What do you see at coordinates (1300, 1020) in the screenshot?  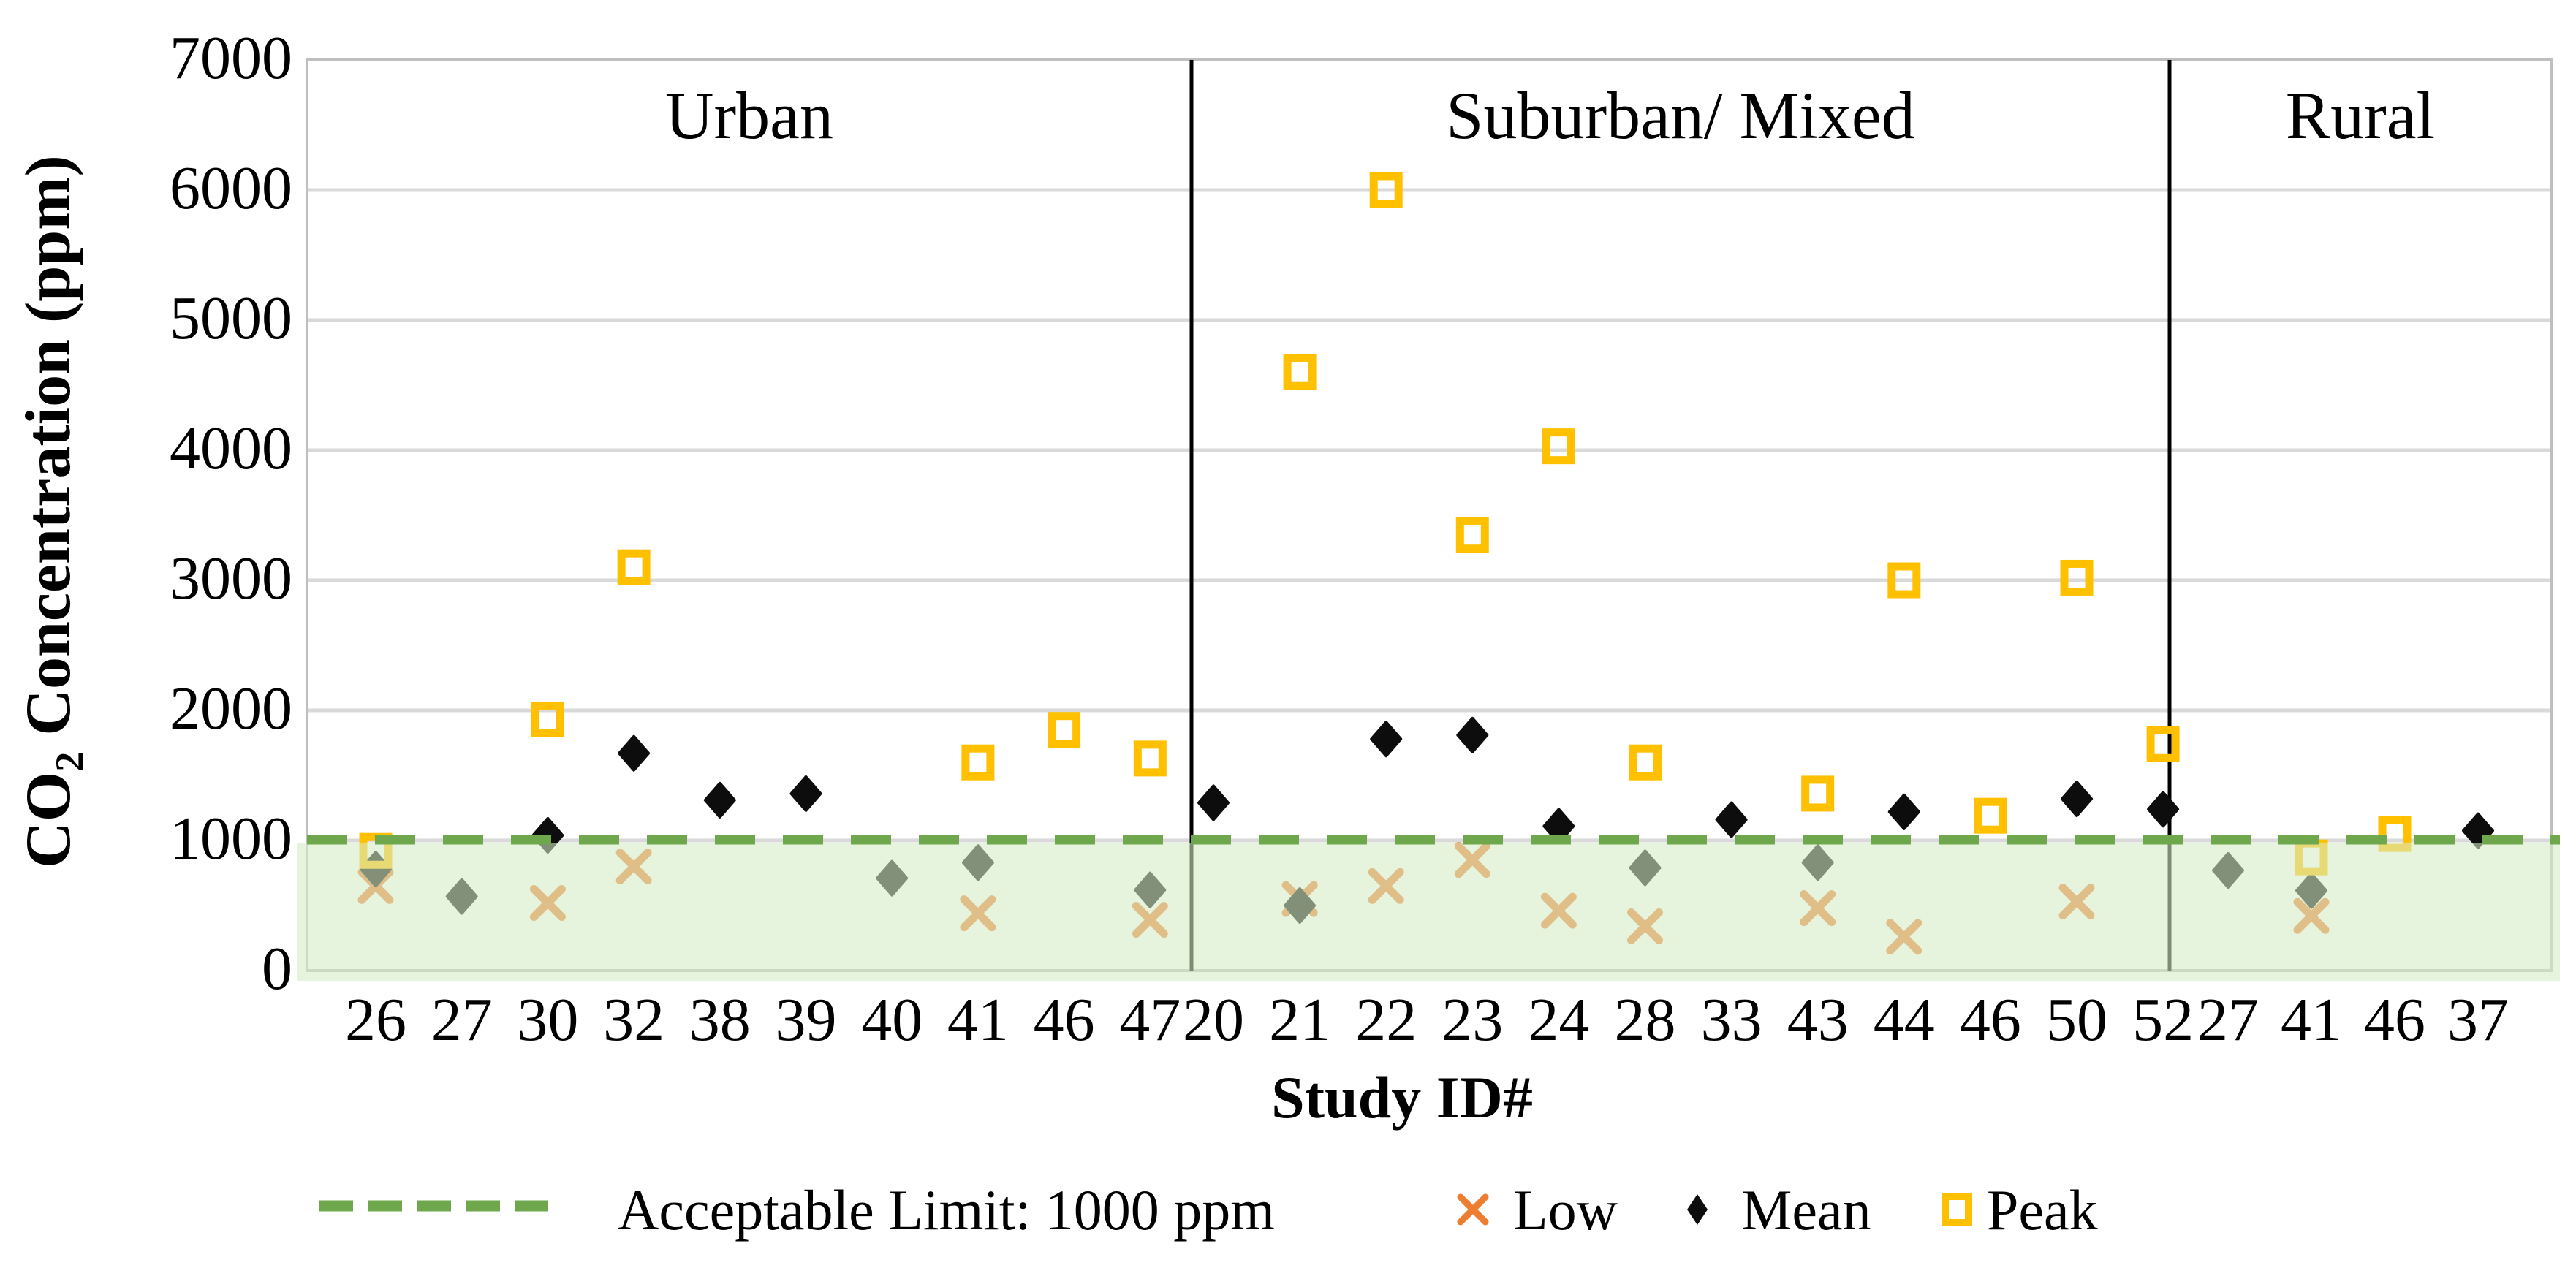 I see `x-tick-label-s2-21: 21` at bounding box center [1300, 1020].